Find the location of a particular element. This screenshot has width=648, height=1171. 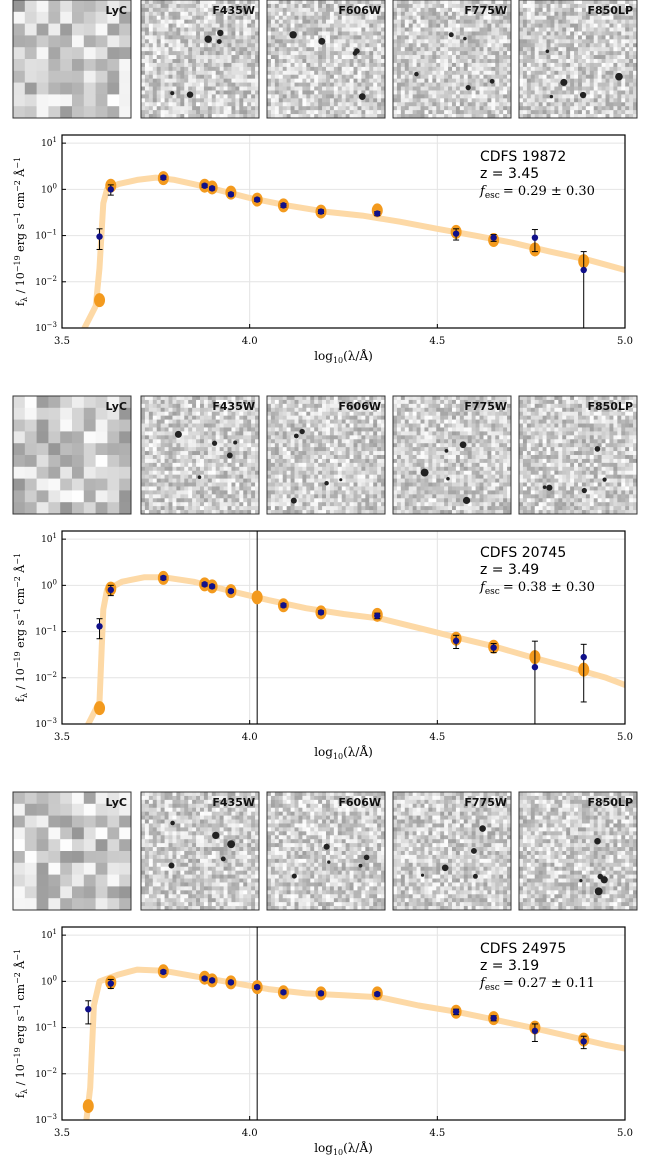

stamp-label: F606W is located at coordinates (359, 406).